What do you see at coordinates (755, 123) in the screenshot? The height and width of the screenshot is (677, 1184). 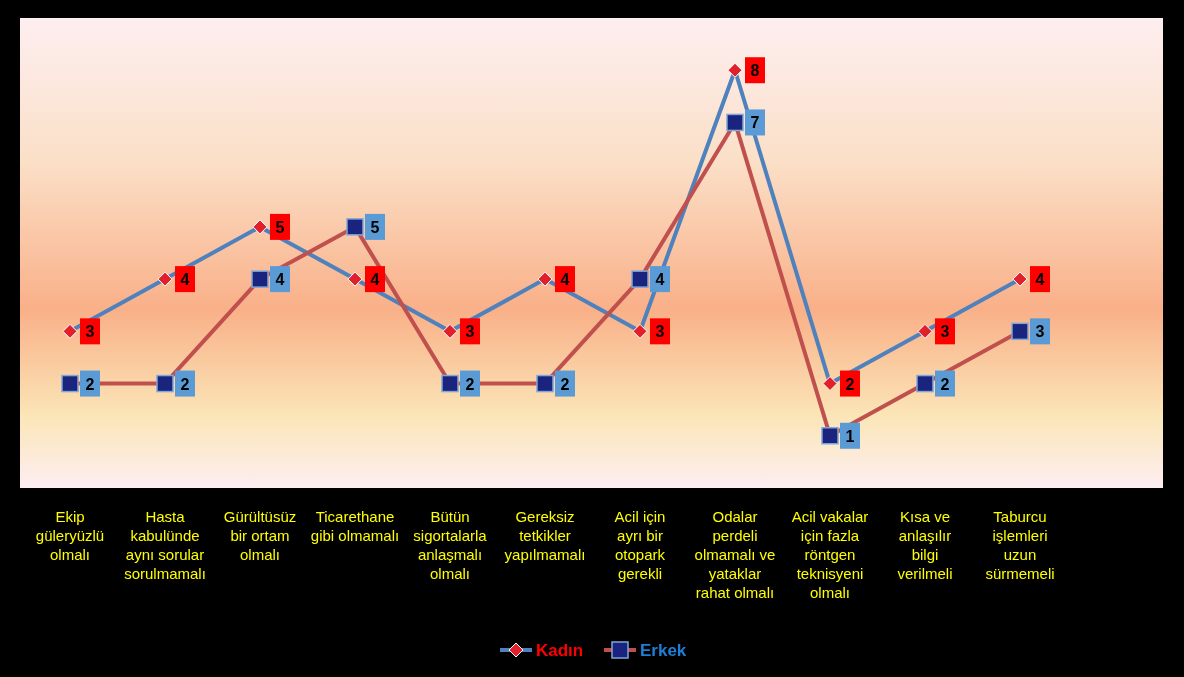 I see `data-label: 7` at bounding box center [755, 123].